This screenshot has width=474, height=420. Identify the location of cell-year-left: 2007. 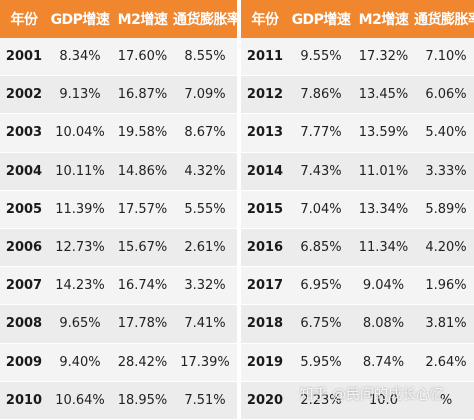
(24, 286).